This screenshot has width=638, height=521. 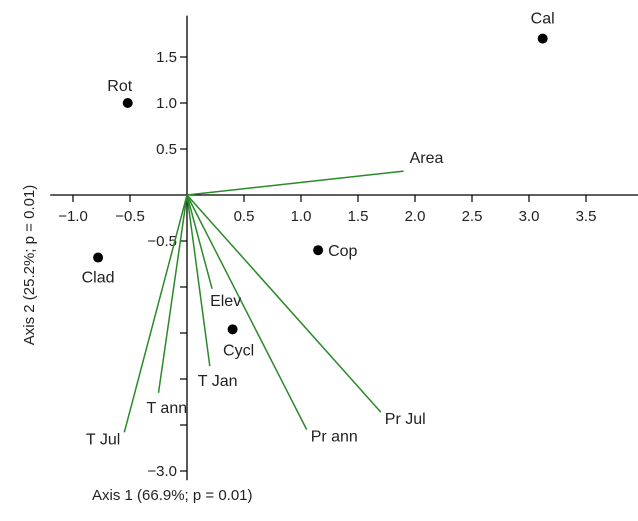 What do you see at coordinates (73, 216) in the screenshot?
I see `x-tick-label: −1.0` at bounding box center [73, 216].